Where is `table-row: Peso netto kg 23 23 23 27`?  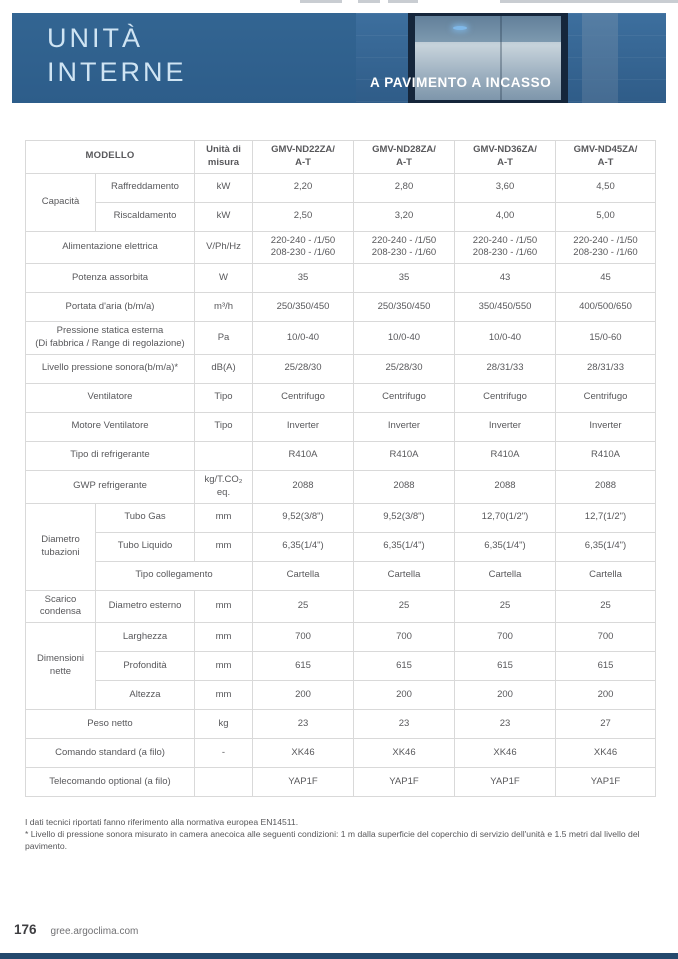 table-row: Peso netto kg 23 23 23 27 is located at coordinates (340, 724).